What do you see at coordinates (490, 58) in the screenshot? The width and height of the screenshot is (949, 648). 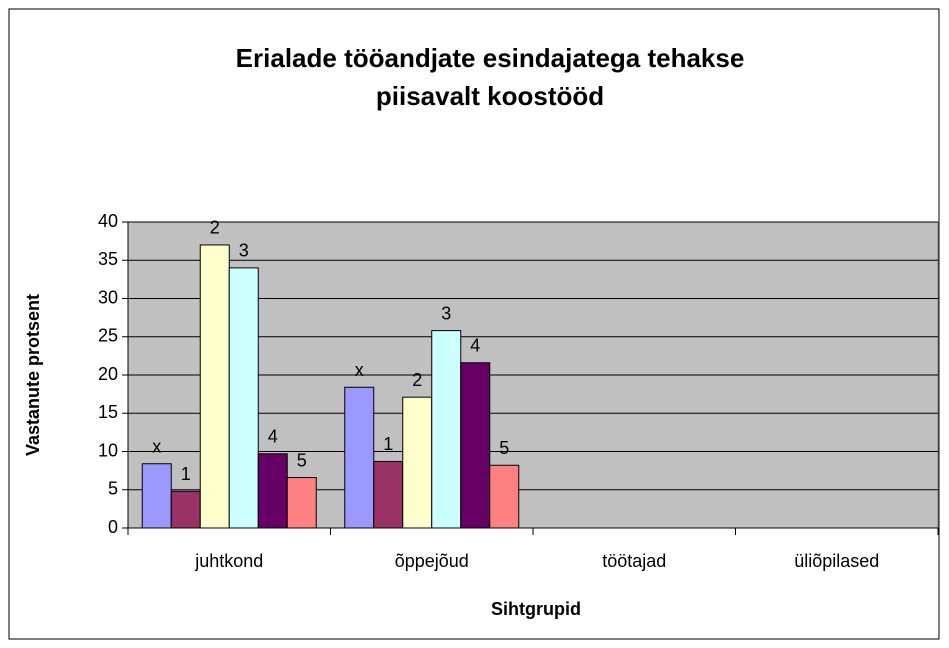 I see `chart-title: Erialade tööandjate esindajatega tehakse` at bounding box center [490, 58].